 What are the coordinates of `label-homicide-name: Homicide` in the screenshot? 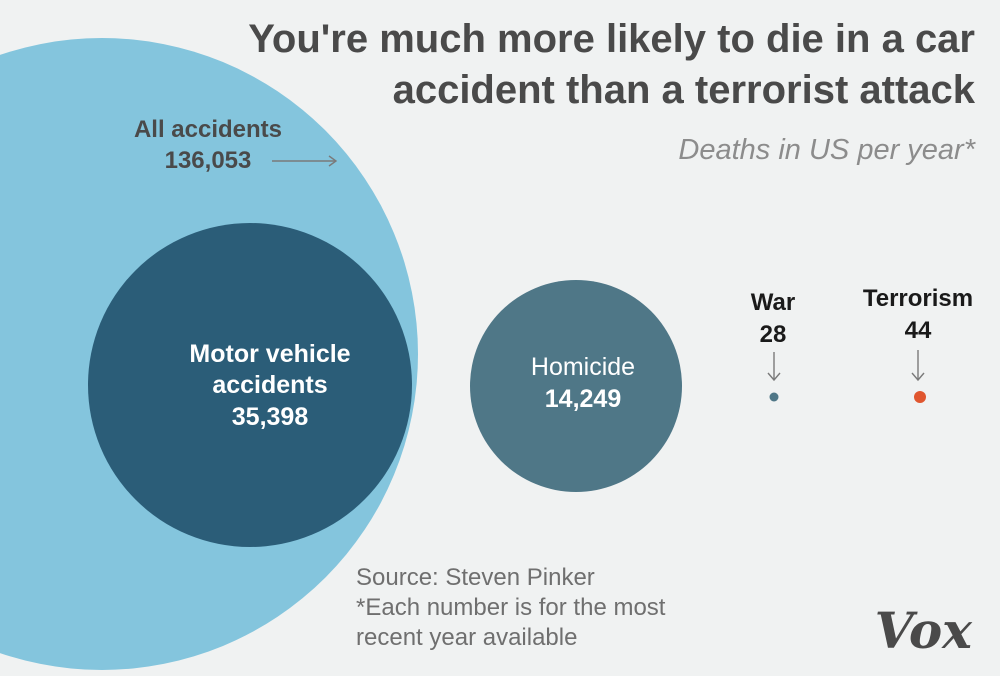 It's located at (583, 367).